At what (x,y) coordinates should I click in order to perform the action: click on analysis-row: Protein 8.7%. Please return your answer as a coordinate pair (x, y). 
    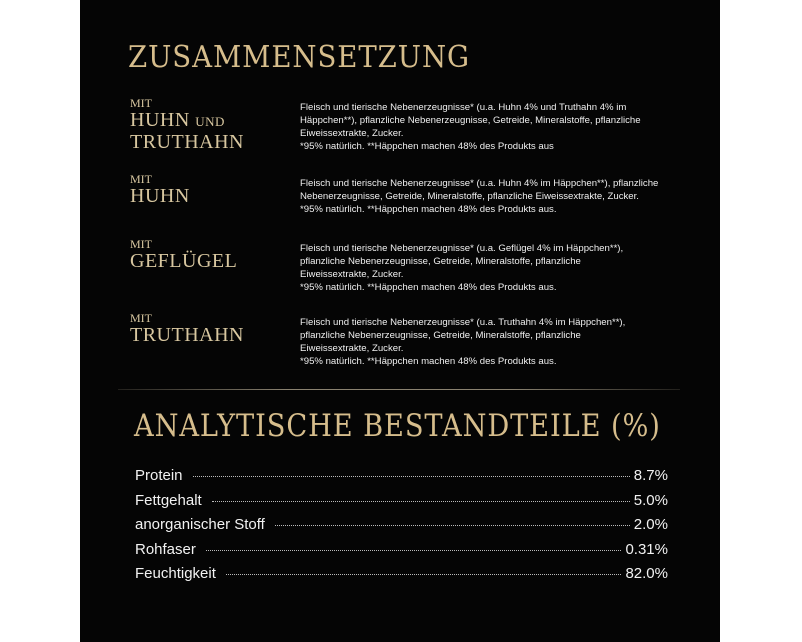
    Looking at the image, I should click on (401, 479).